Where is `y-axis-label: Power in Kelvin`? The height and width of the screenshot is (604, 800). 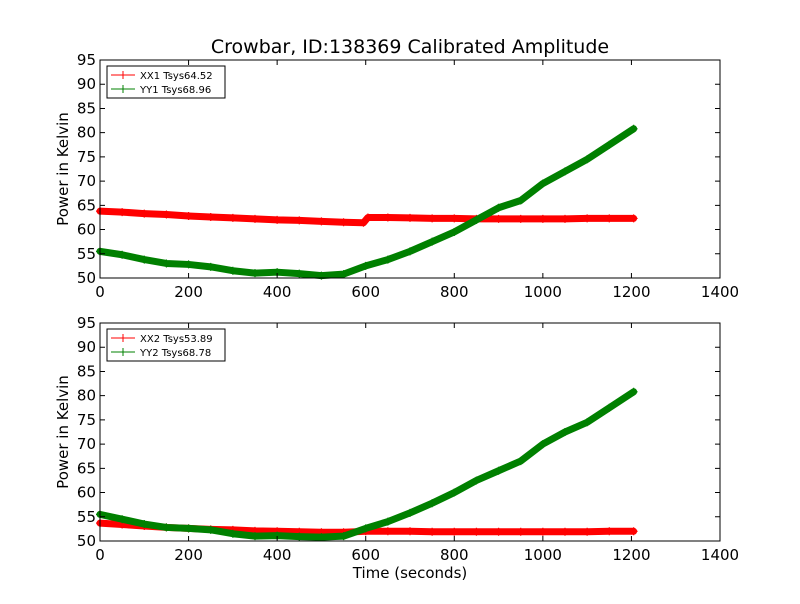
y-axis-label: Power in Kelvin is located at coordinates (63, 432).